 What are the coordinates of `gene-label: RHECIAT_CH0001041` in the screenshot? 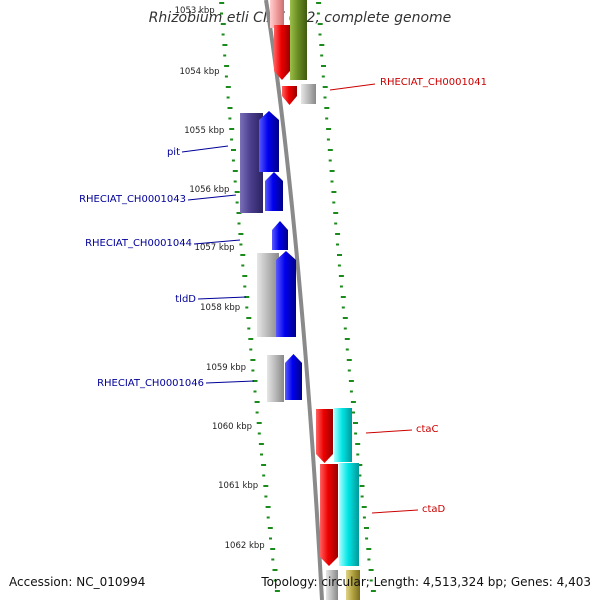 It's located at (433, 82).